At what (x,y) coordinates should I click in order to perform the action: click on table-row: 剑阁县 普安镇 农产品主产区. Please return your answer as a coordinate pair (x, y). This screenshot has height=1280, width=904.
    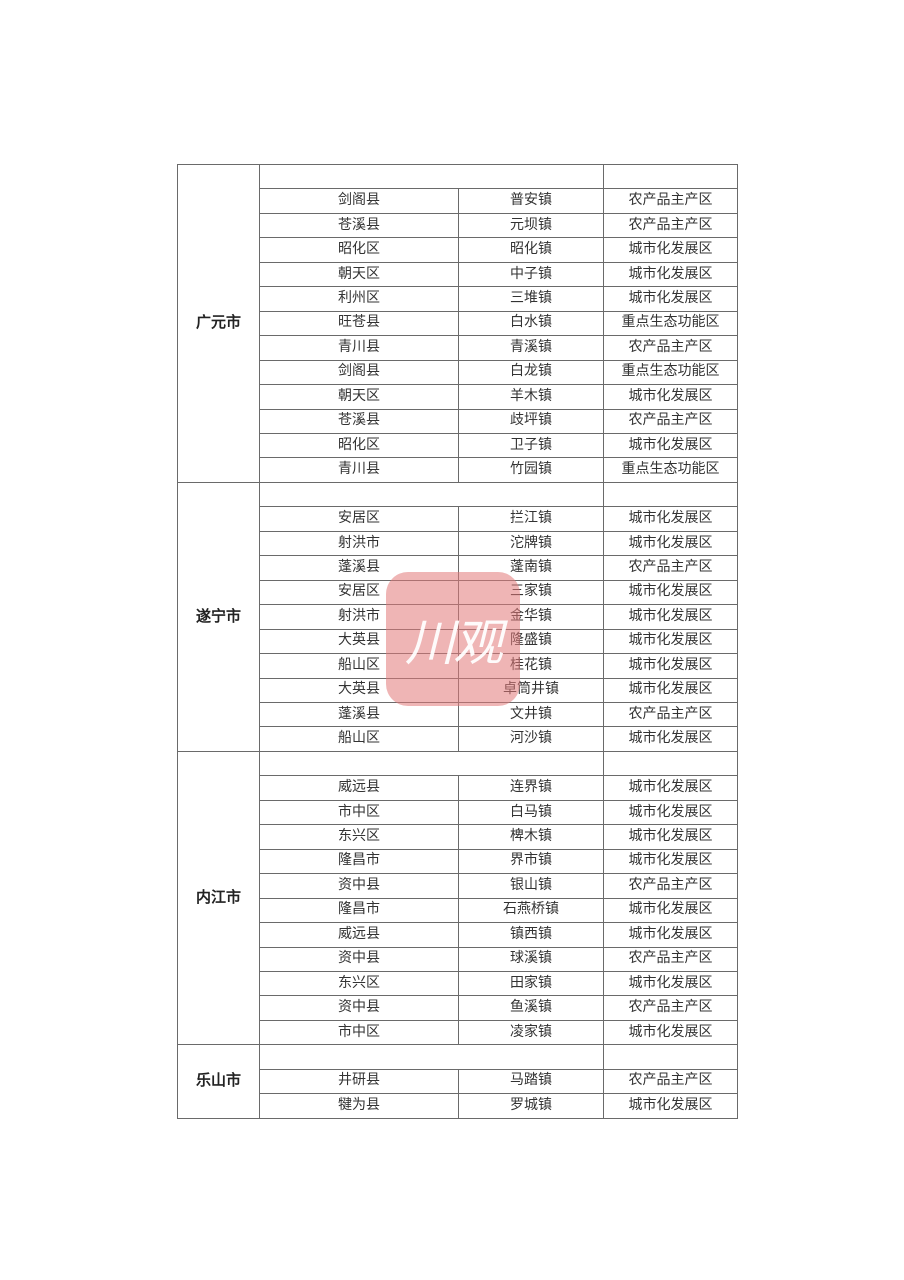
    Looking at the image, I should click on (458, 201).